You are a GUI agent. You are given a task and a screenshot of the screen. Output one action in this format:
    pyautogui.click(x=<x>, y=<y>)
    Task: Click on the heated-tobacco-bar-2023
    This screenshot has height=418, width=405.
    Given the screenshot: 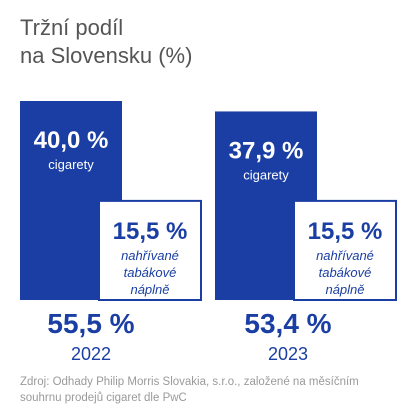 What is the action you would take?
    pyautogui.click(x=345, y=250)
    